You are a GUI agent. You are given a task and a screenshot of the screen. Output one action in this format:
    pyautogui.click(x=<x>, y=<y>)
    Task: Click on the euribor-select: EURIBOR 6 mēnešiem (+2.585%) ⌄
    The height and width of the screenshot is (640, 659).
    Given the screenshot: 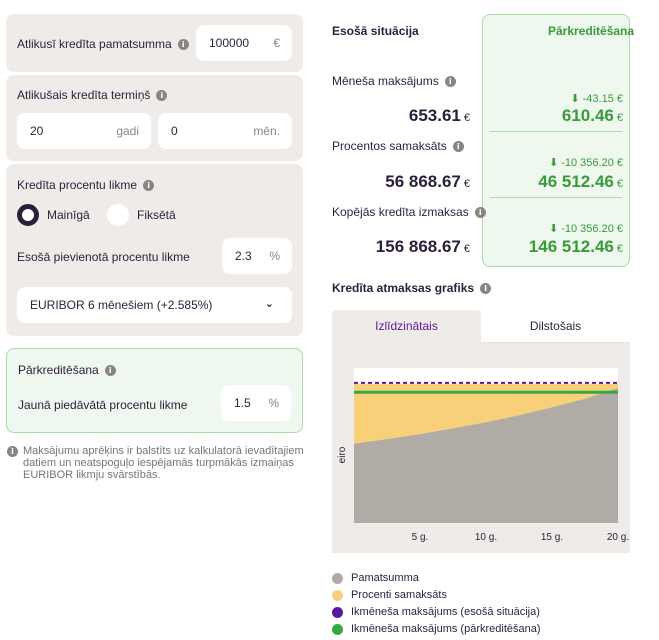 What is the action you would take?
    pyautogui.click(x=154, y=305)
    